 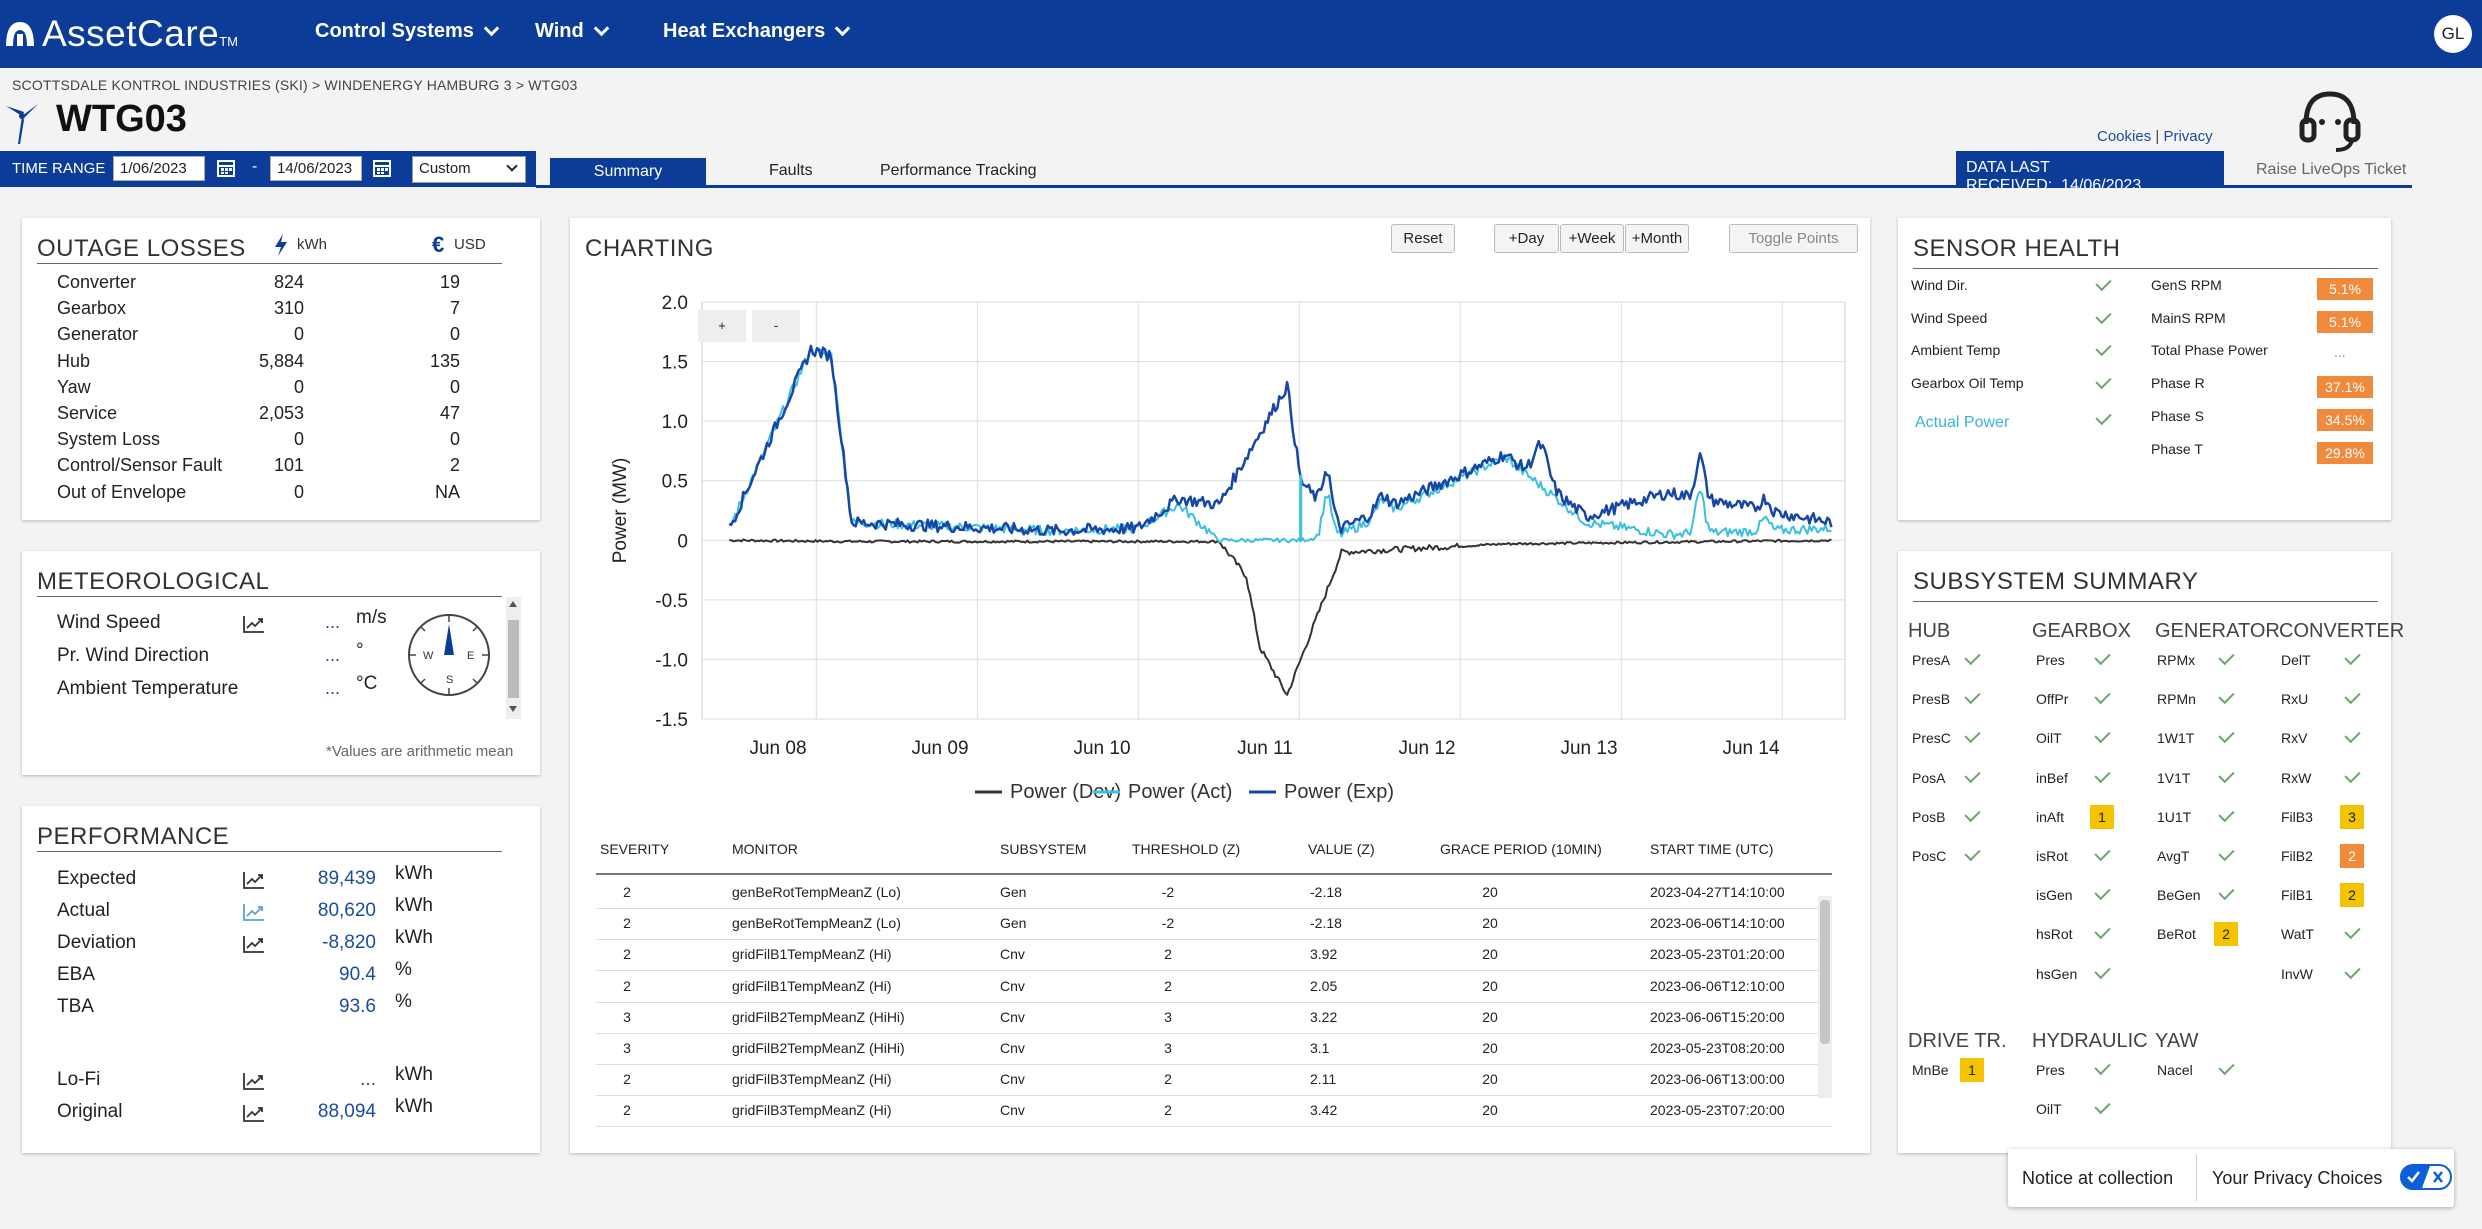 I want to click on app-logo: AssetCare TM, so click(x=119, y=34).